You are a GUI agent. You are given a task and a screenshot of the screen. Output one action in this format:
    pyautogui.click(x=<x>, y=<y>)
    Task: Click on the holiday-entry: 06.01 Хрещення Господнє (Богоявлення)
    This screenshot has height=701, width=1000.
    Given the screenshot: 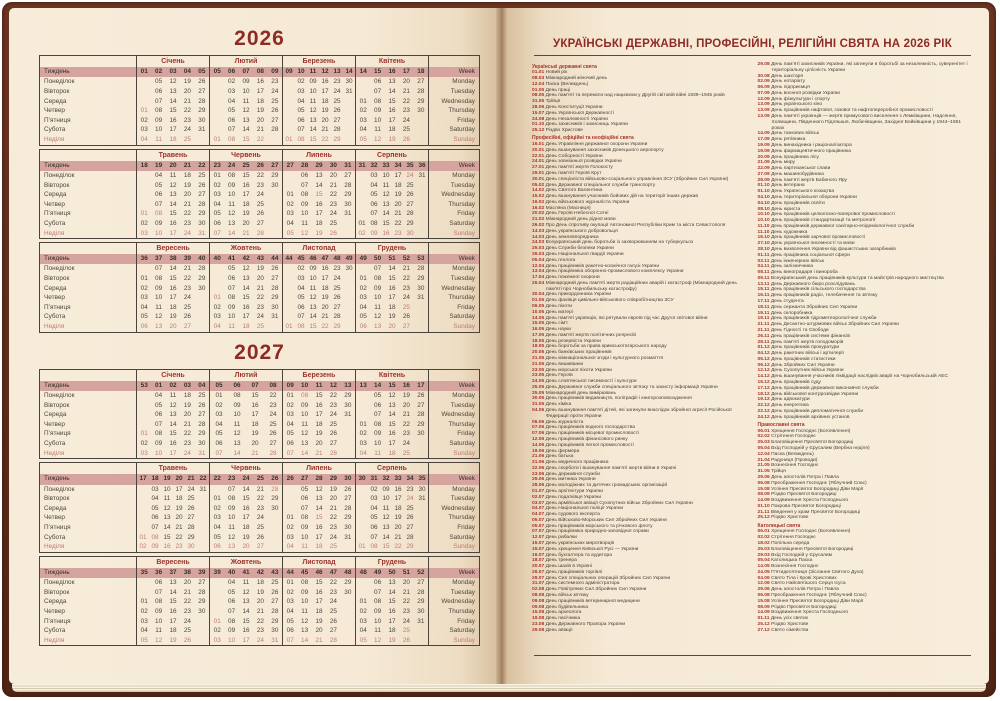 What is the action you would take?
    pyautogui.click(x=866, y=432)
    